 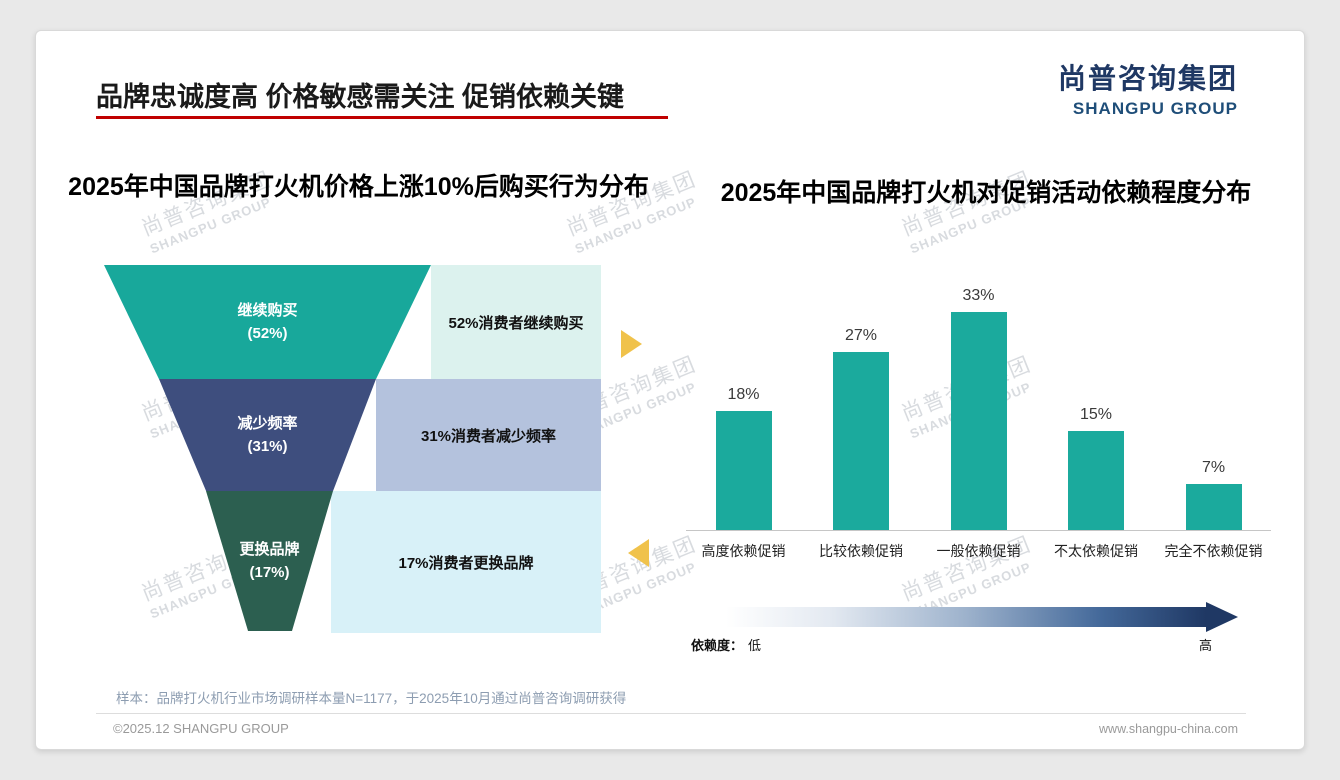 I want to click on funnel-annotation-1-text: 52%消费者继续购买, so click(x=516, y=323).